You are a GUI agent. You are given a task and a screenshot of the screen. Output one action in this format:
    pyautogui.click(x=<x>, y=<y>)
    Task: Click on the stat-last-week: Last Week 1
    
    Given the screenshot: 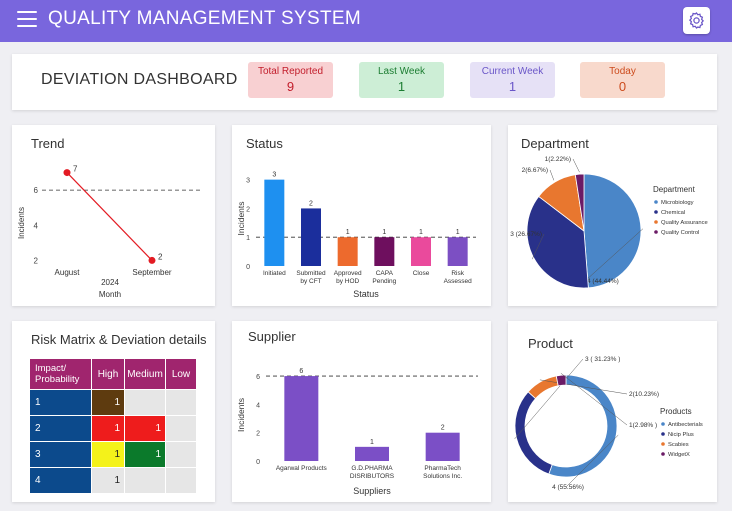 What is the action you would take?
    pyautogui.click(x=401, y=80)
    